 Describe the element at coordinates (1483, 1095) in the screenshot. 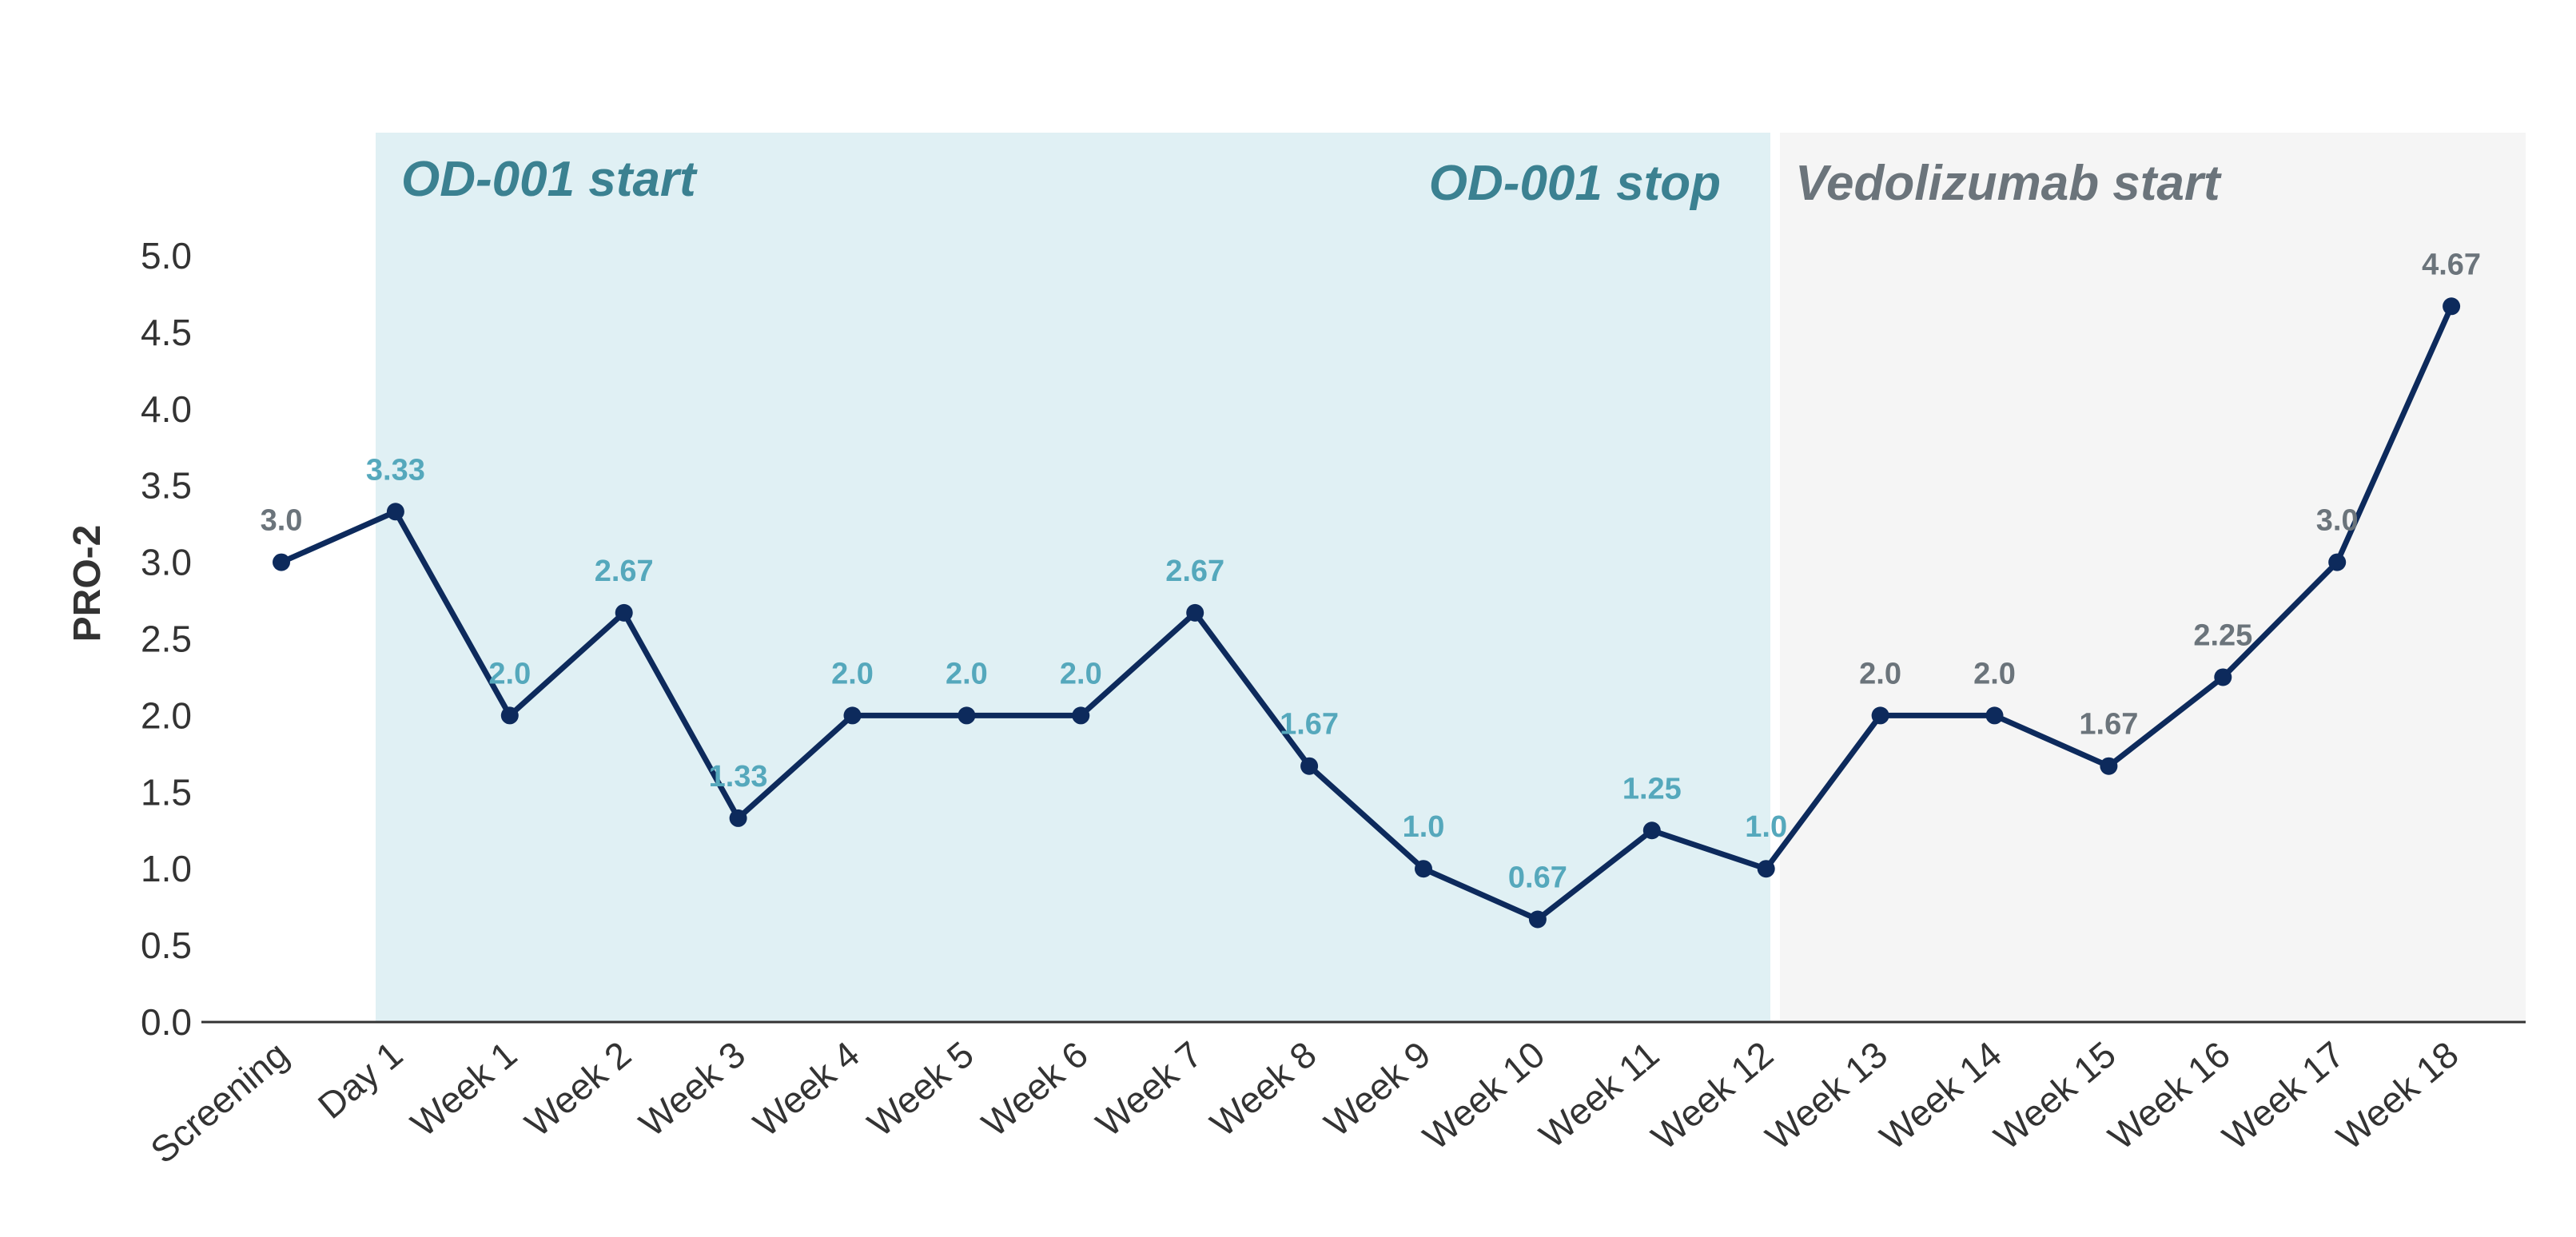

I see `x-tick-label: Week 10` at that location.